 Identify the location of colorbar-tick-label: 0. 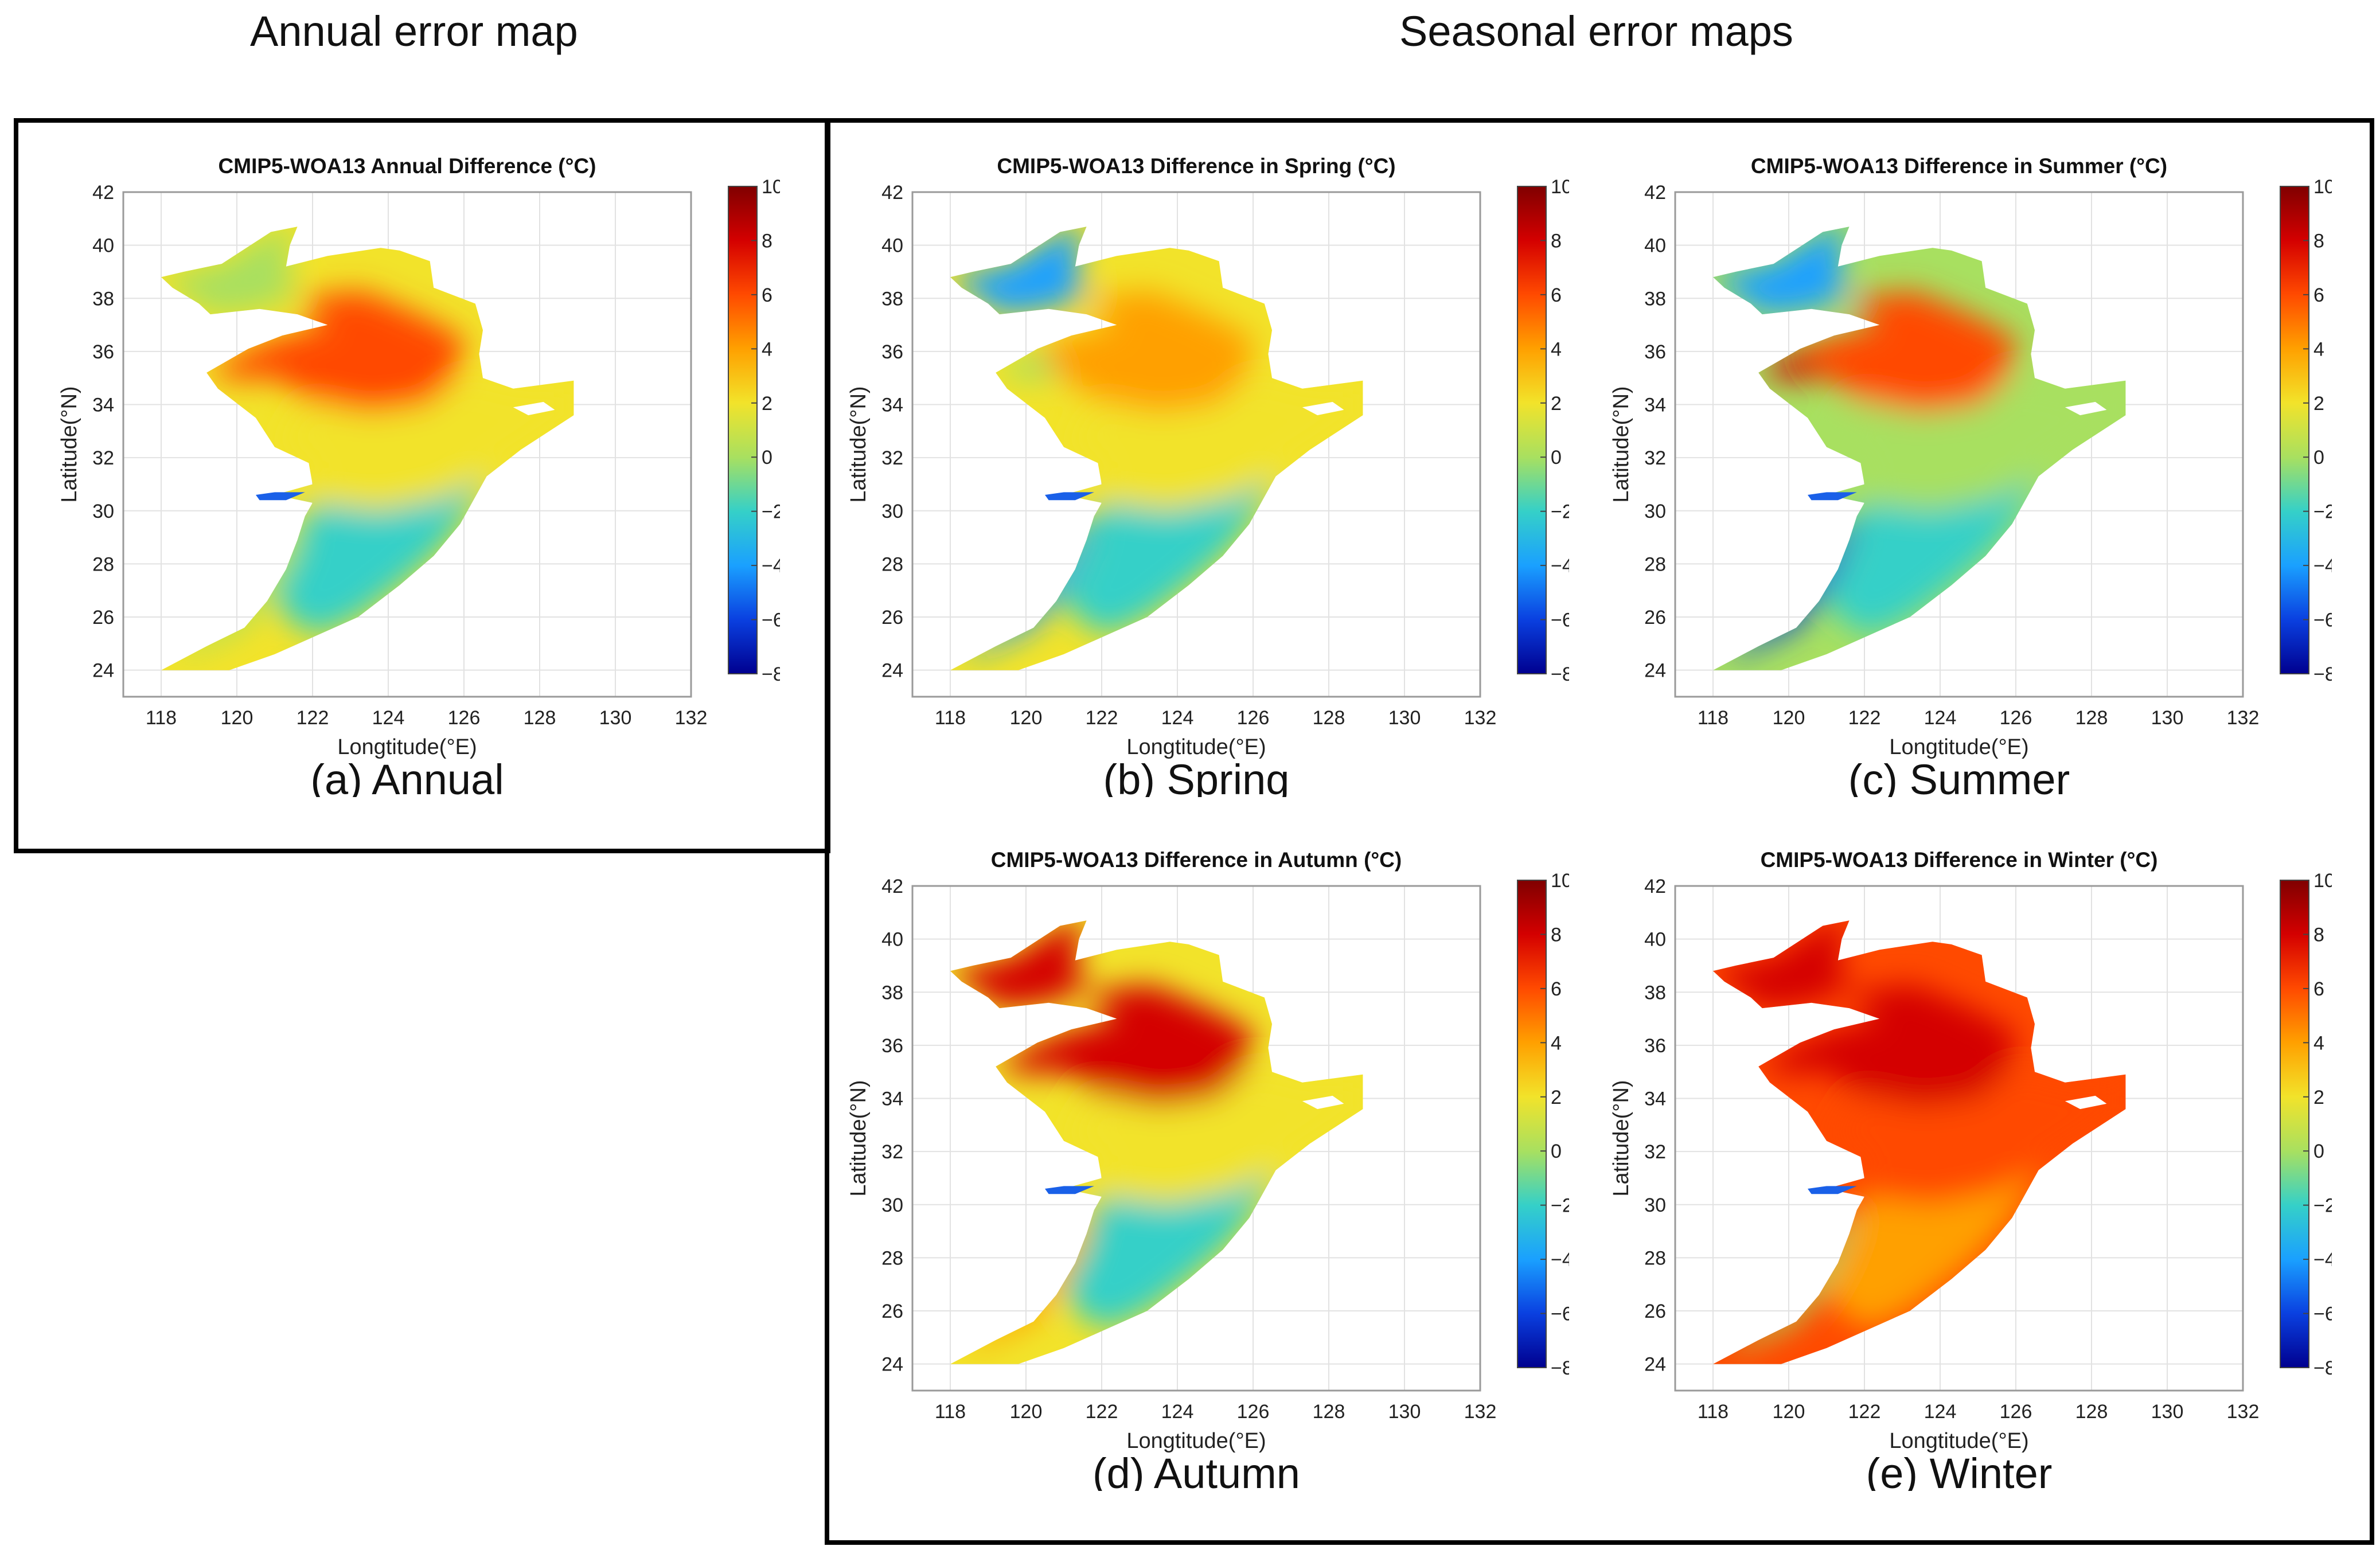
(767, 457).